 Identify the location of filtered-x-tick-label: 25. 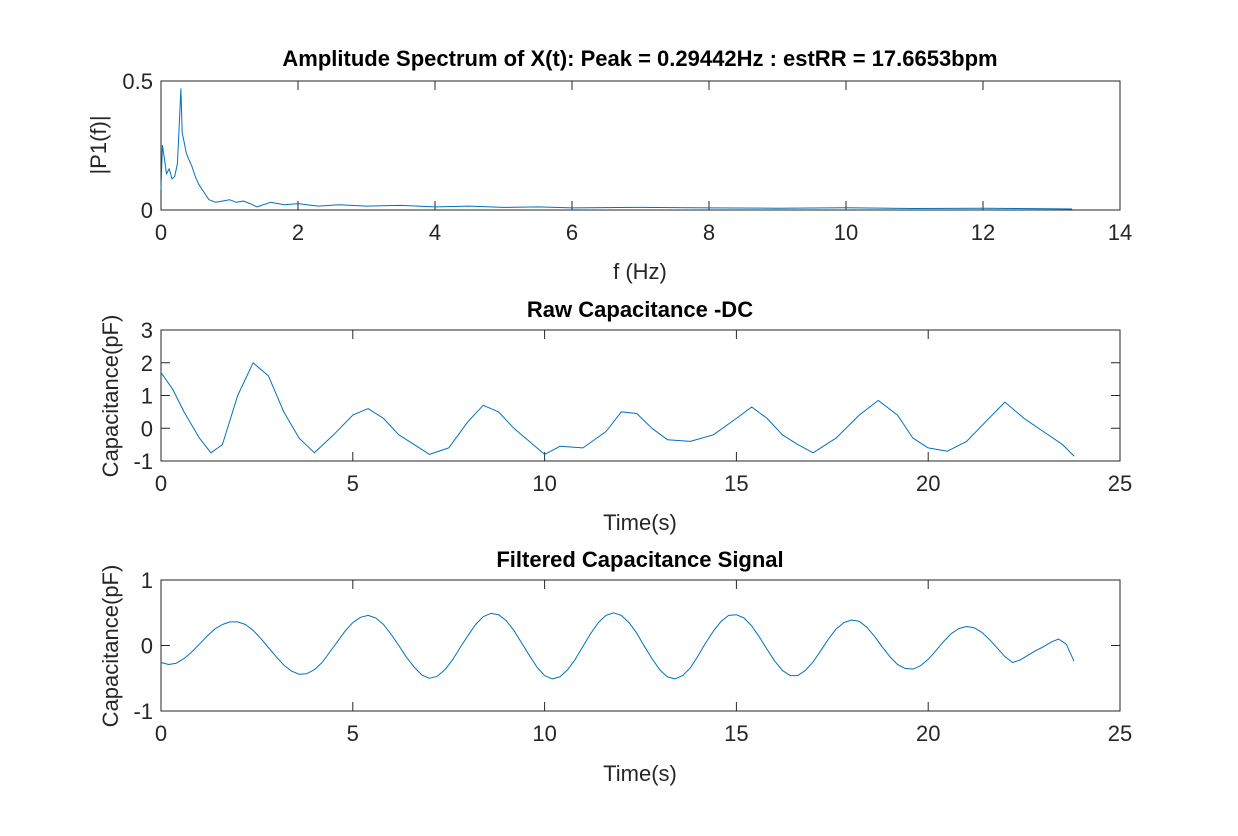
(1120, 733).